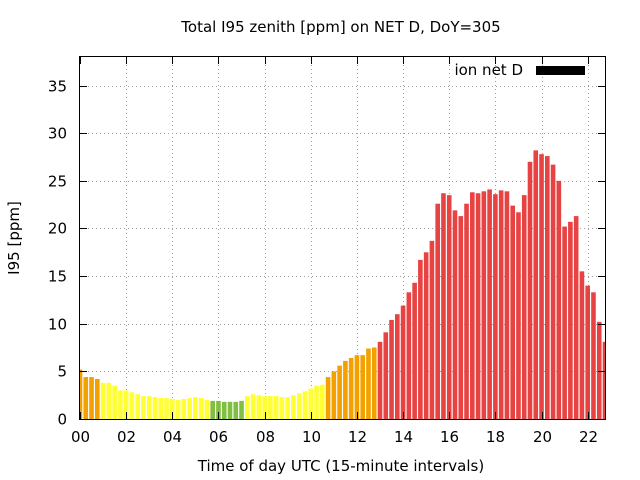 Image resolution: width=640 pixels, height=480 pixels. I want to click on x-tick-label: 08, so click(265, 437).